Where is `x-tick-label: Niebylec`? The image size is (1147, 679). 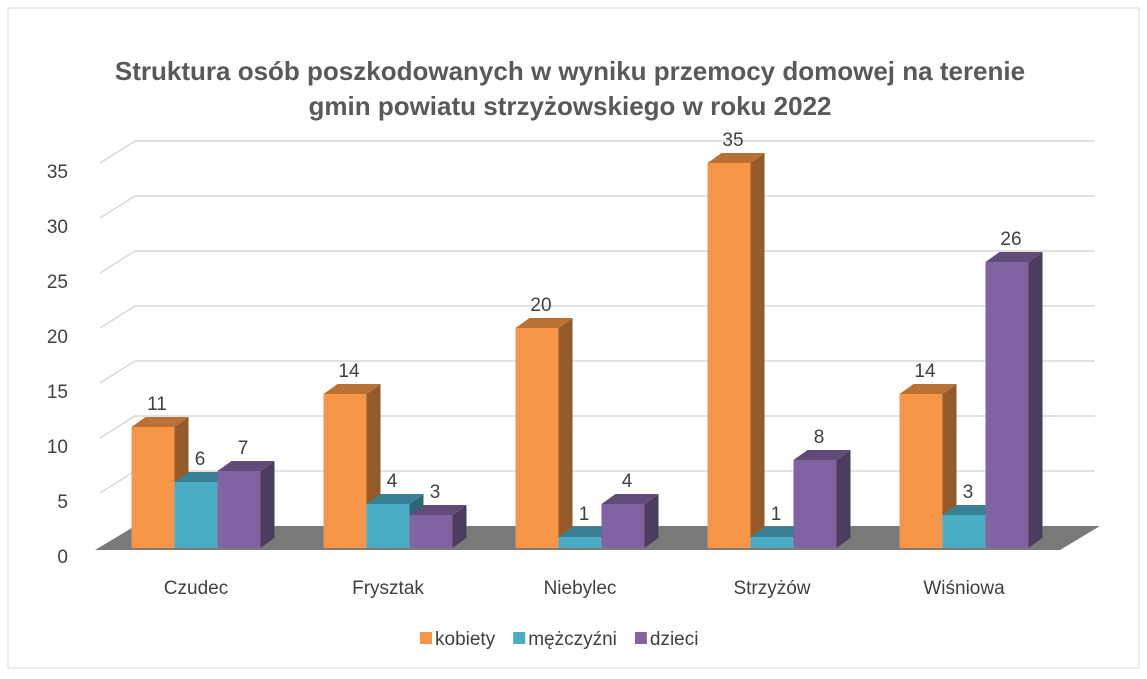
x-tick-label: Niebylec is located at coordinates (580, 588).